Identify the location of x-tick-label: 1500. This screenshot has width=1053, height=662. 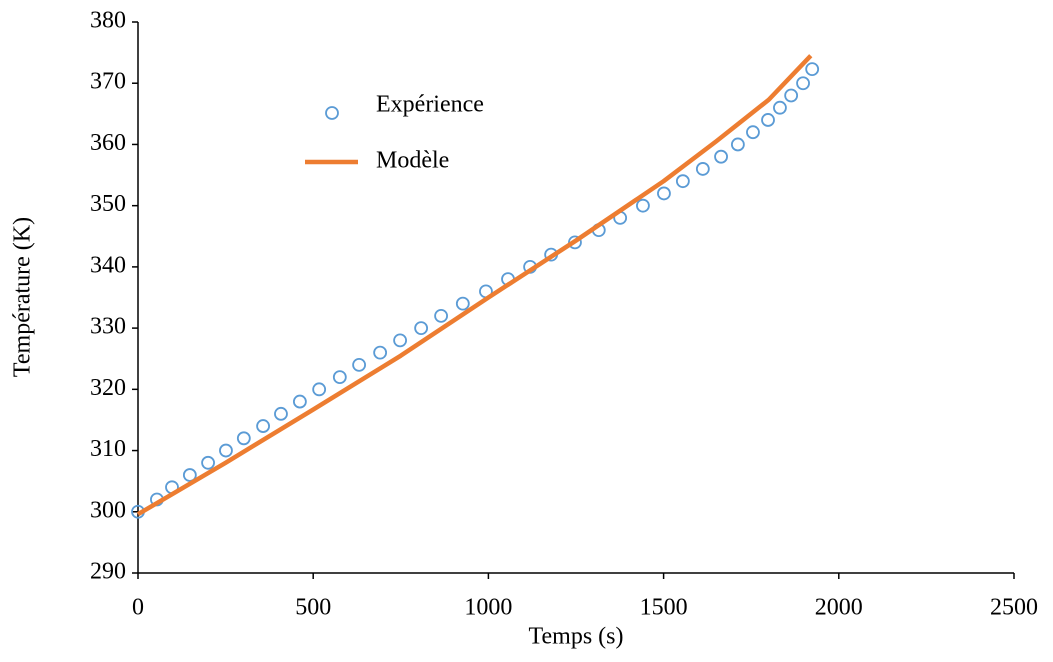
(664, 608).